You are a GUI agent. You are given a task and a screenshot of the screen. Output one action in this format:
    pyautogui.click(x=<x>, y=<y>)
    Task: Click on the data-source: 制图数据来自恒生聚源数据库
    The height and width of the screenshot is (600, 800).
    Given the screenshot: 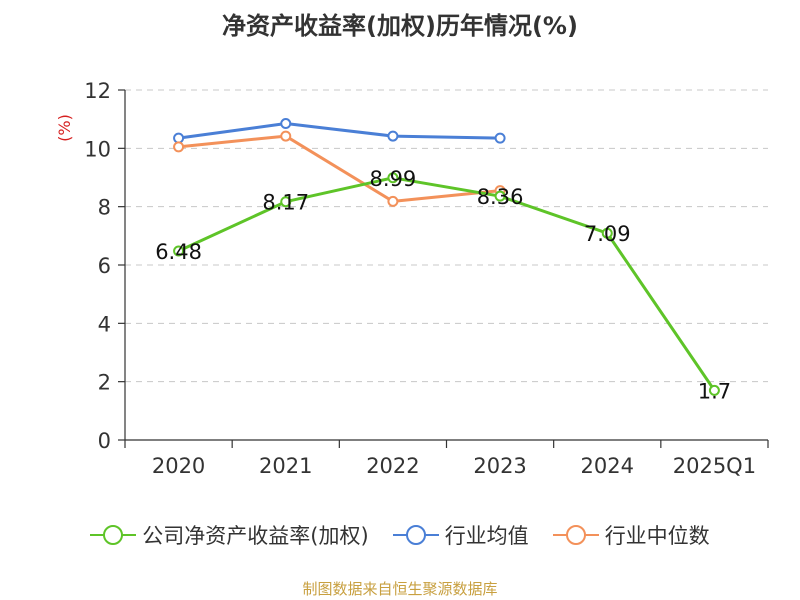 What is the action you would take?
    pyautogui.click(x=400, y=589)
    